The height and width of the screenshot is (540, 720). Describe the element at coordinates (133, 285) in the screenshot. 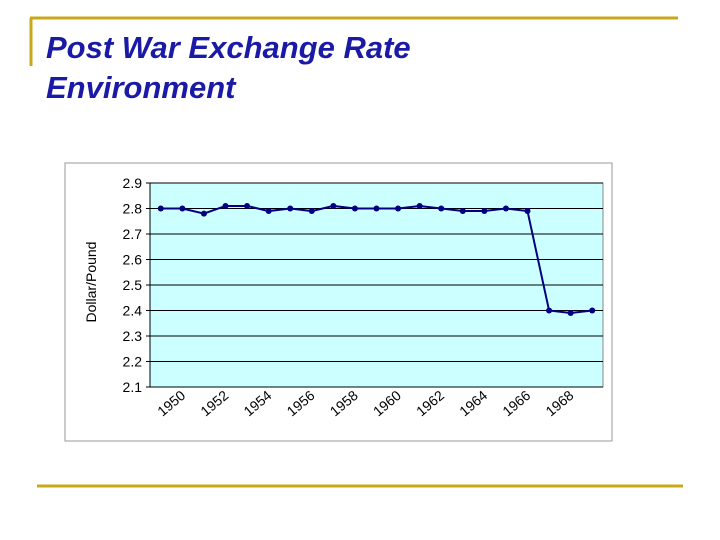

I see `y-tick-label: 2.5` at that location.